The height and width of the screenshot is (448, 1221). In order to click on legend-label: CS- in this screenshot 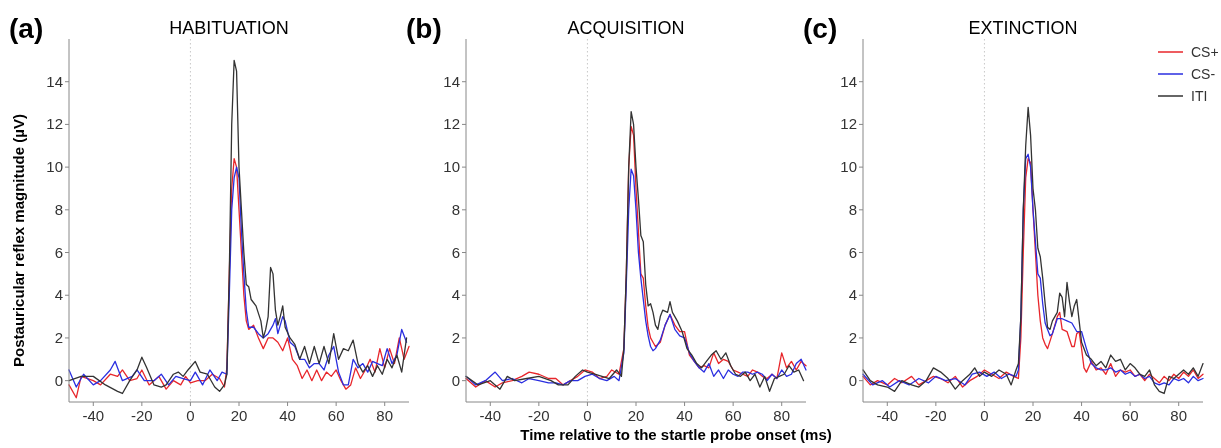, I will do `click(1203, 74)`.